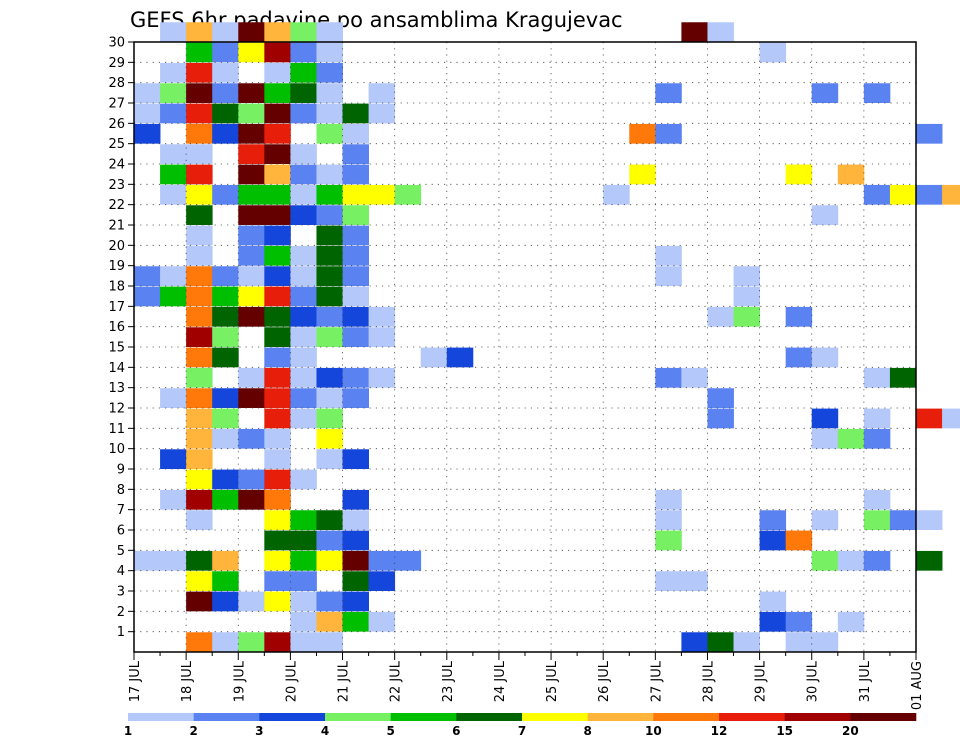 This screenshot has width=960, height=742. I want to click on y-tick-label: 19, so click(116, 266).